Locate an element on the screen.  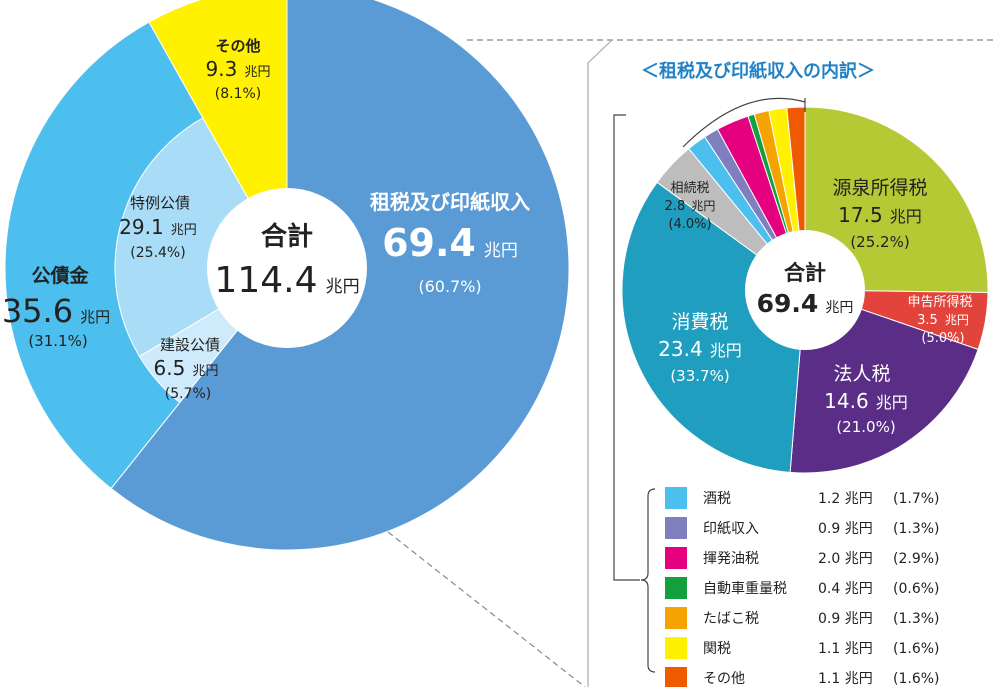
legend-name: 酒税 is located at coordinates (717, 499).